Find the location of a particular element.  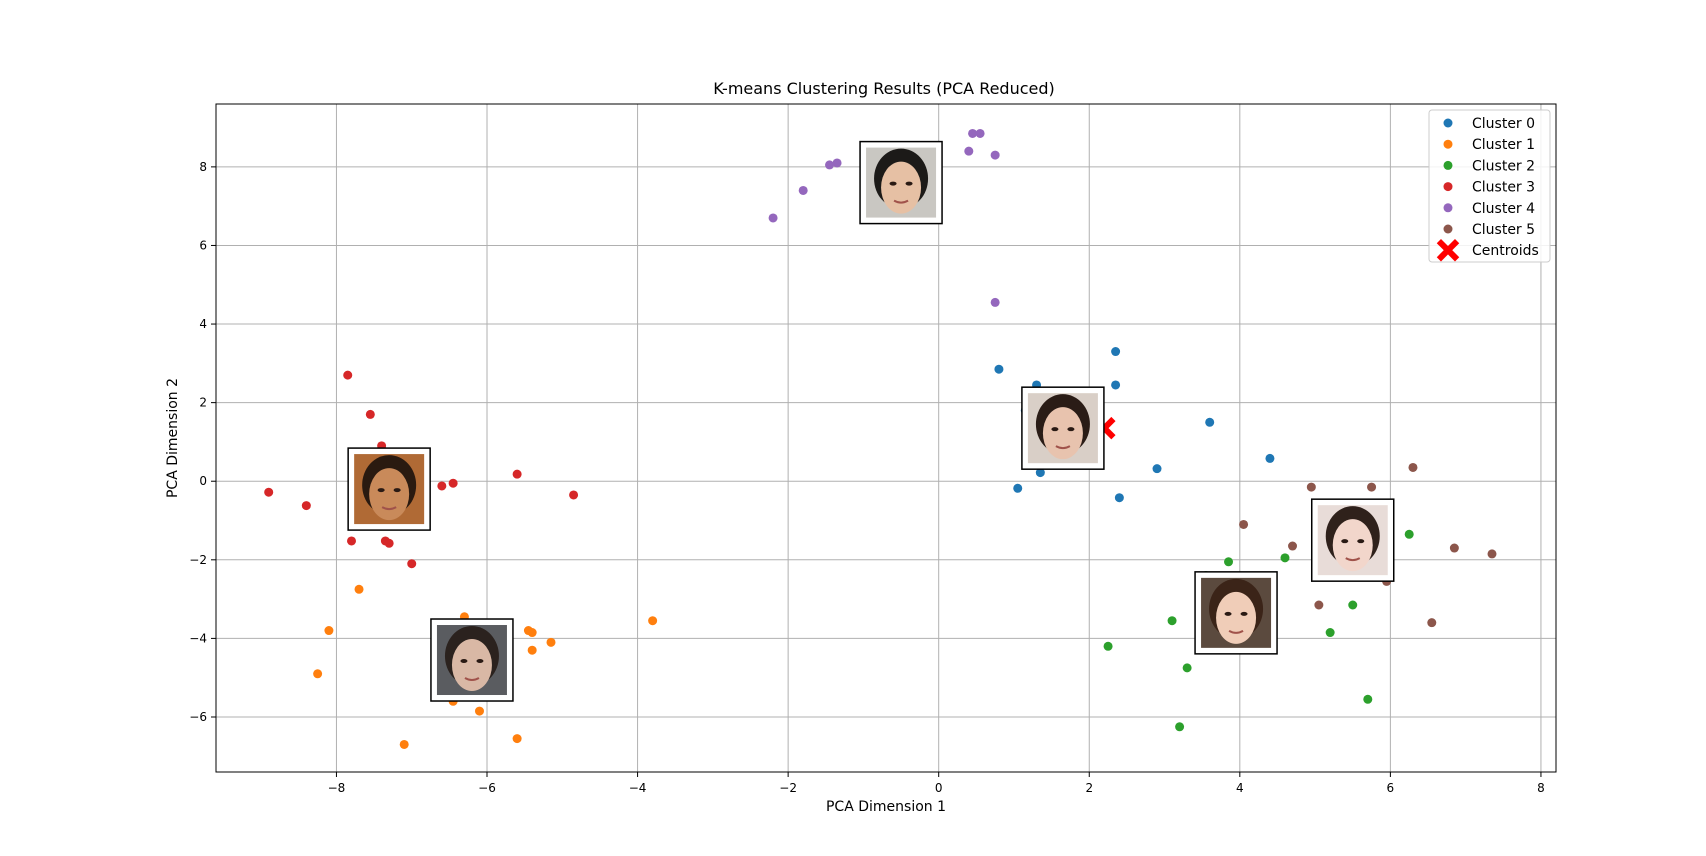

x-tick-label: 6 is located at coordinates (1391, 788).